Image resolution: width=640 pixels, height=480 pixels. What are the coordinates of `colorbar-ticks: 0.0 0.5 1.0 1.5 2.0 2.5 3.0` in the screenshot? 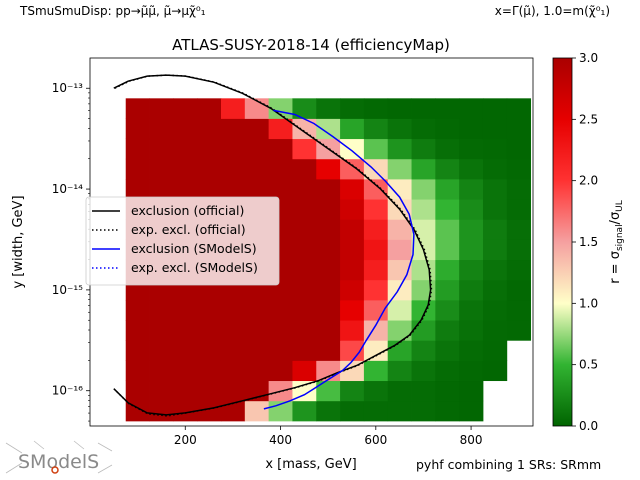 It's located at (585, 242).